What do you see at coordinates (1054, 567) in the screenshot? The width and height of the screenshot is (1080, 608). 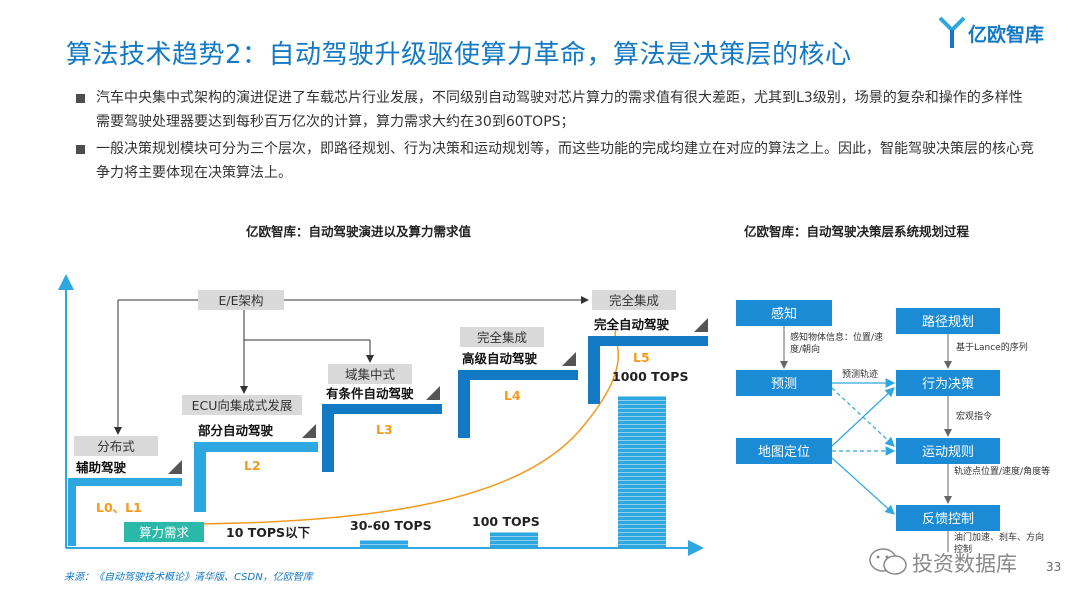 I see `page-number: 33` at bounding box center [1054, 567].